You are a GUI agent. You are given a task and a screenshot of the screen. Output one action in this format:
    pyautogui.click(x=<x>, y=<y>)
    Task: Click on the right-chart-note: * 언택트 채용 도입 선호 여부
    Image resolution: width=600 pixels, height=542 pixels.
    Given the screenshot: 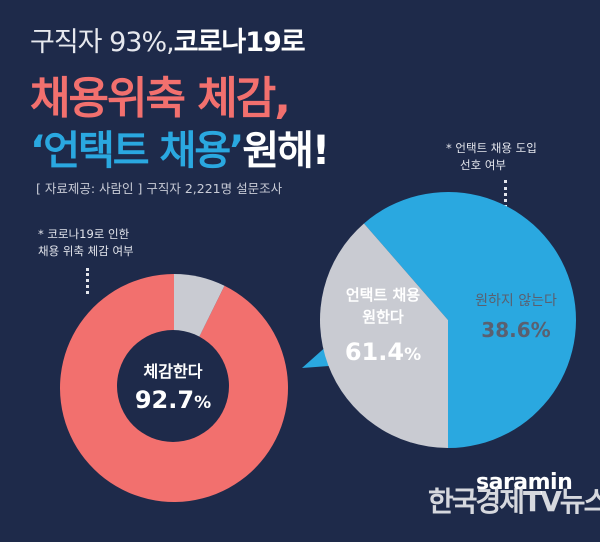 What is the action you would take?
    pyautogui.click(x=491, y=157)
    